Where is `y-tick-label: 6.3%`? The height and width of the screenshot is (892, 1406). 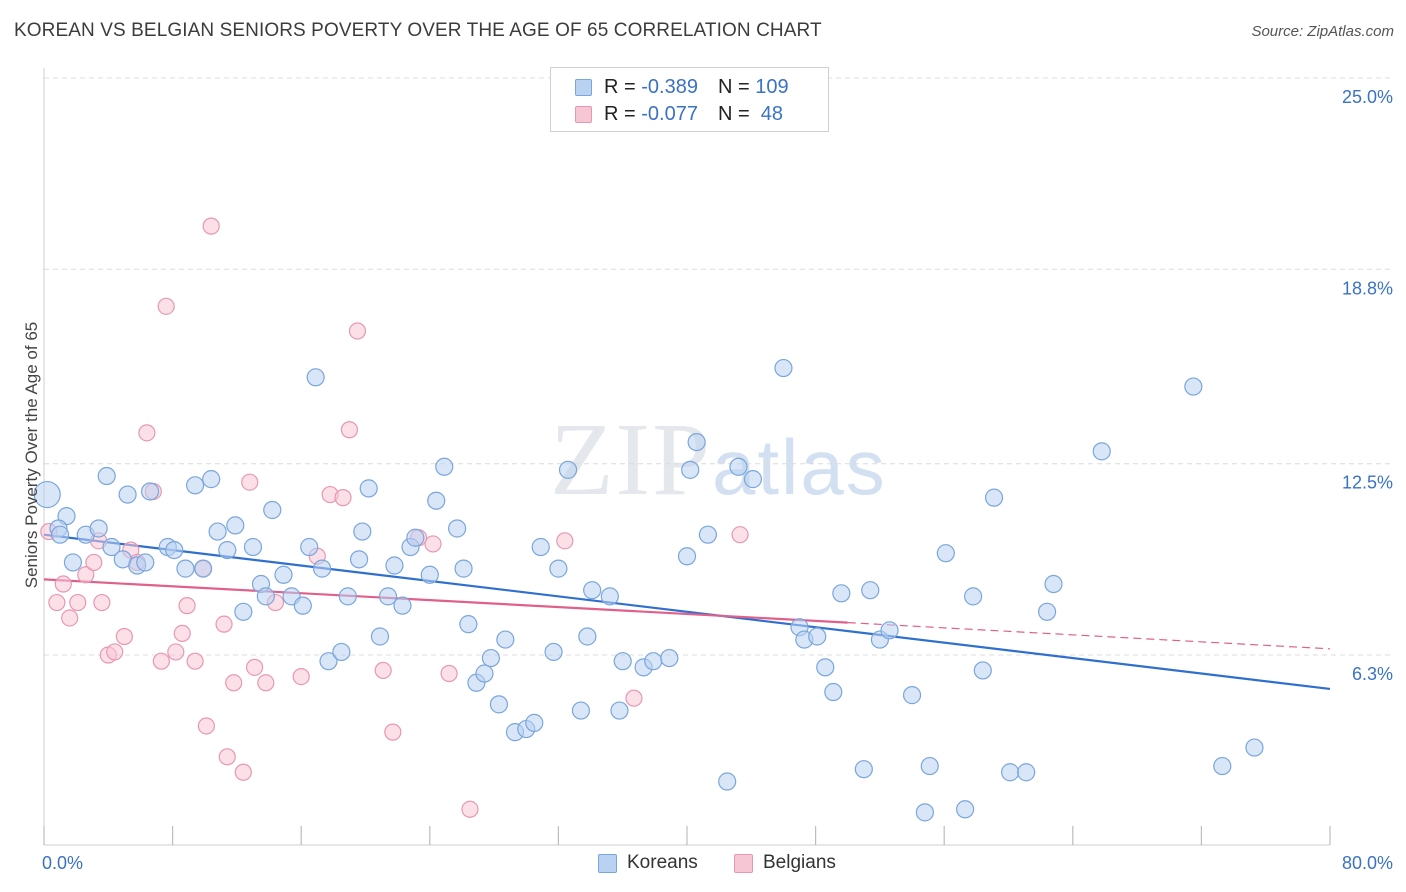 y-tick-label: 6.3% is located at coordinates (1372, 674).